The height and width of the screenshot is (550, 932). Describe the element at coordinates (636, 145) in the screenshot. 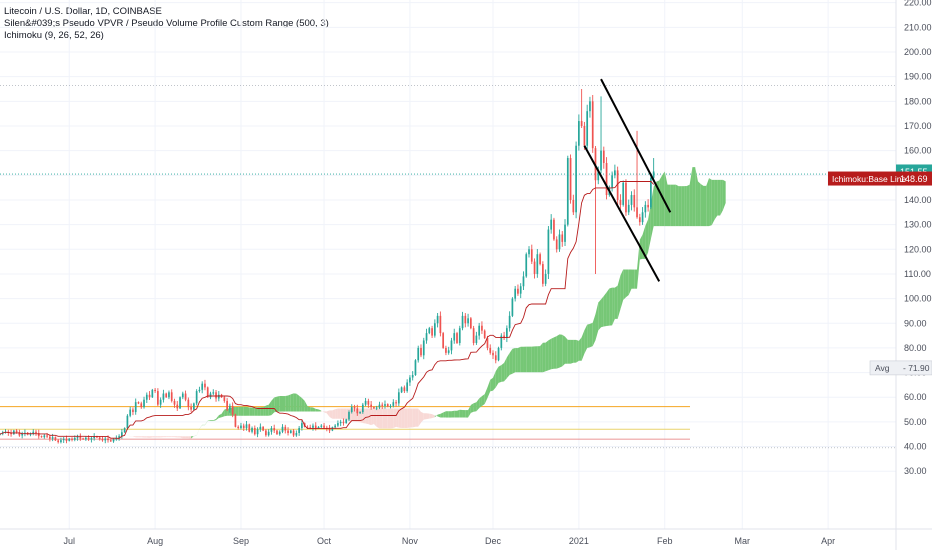

I see `trendline` at that location.